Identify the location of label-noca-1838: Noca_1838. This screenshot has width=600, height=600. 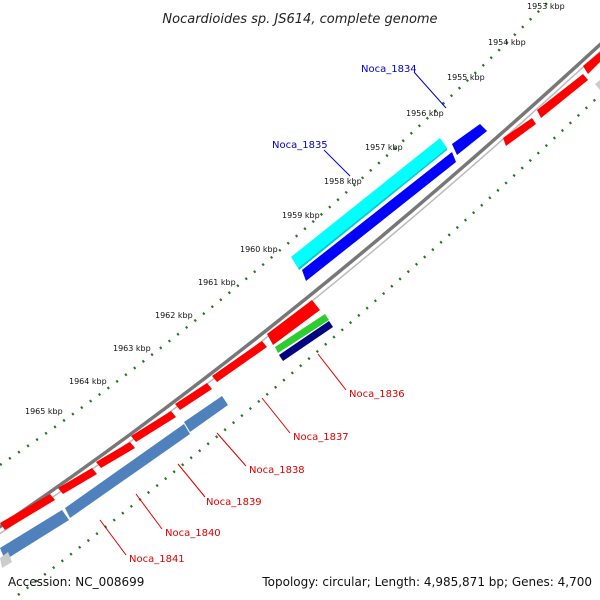
(277, 470).